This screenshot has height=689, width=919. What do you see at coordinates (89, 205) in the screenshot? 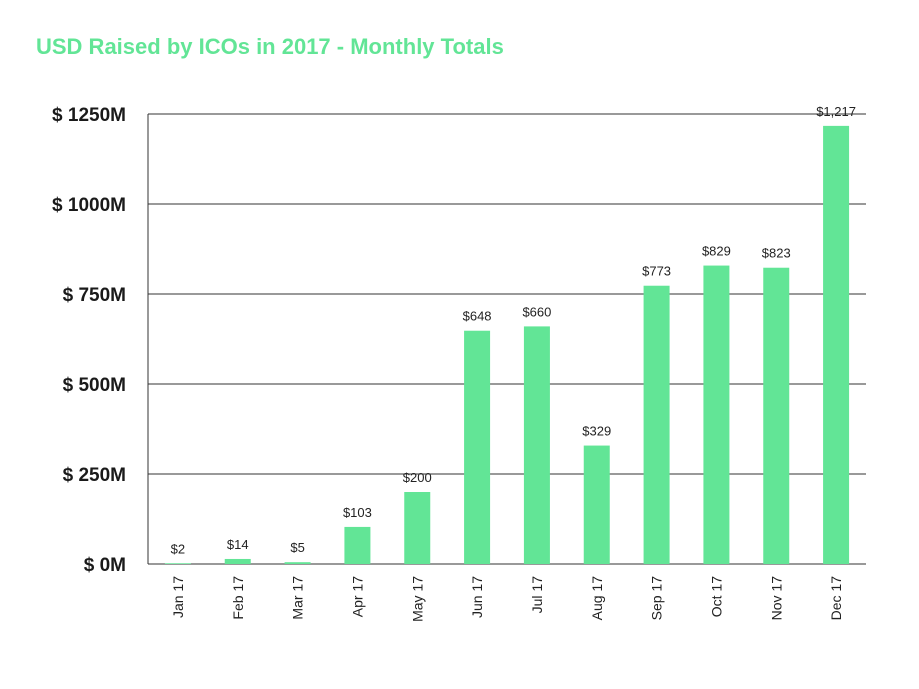
I see `y-tick-label: $ 1000M` at bounding box center [89, 205].